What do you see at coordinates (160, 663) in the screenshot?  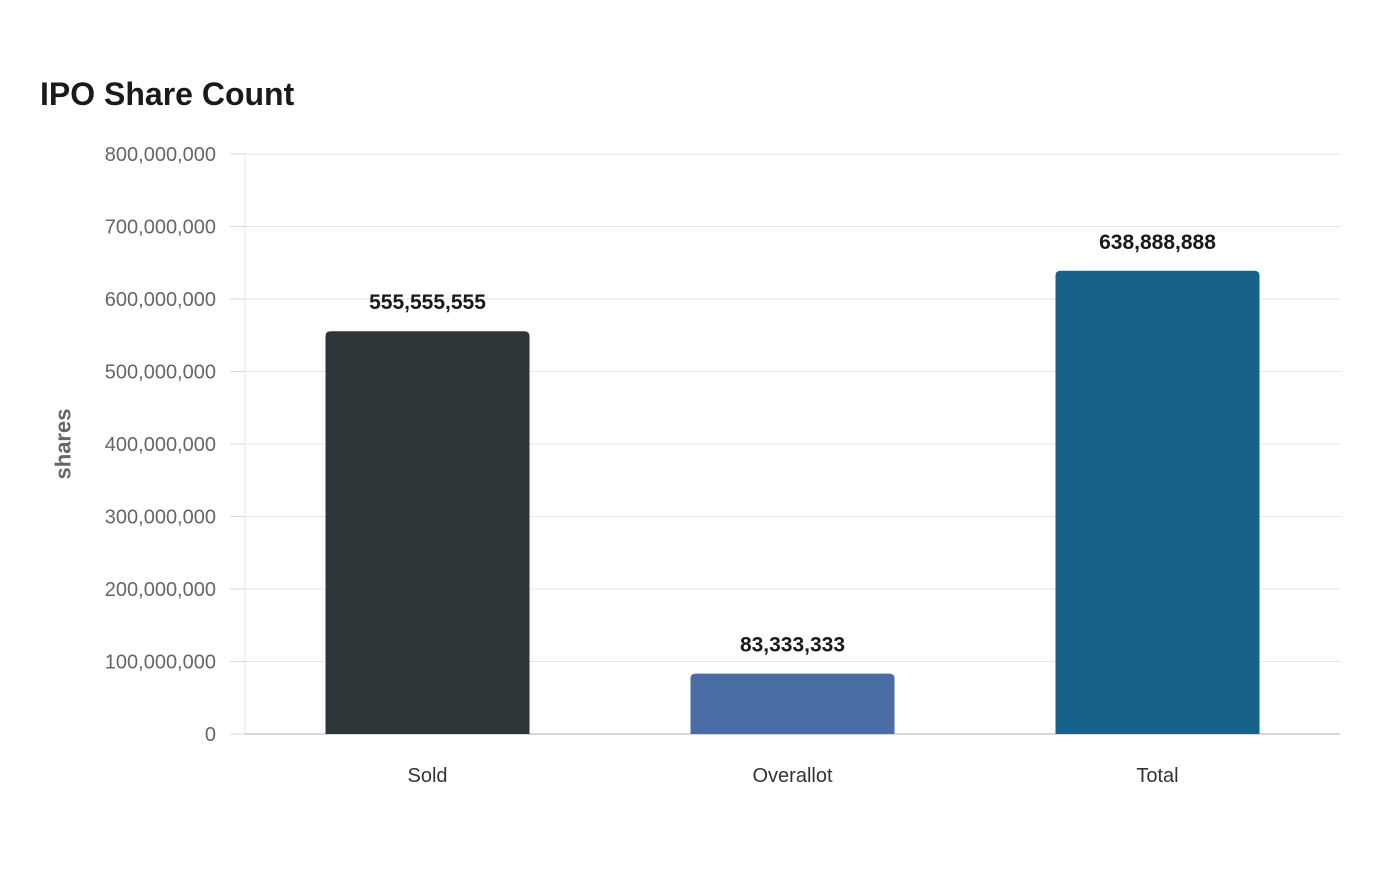 I see `y-tick-label: 100,000,000` at bounding box center [160, 663].